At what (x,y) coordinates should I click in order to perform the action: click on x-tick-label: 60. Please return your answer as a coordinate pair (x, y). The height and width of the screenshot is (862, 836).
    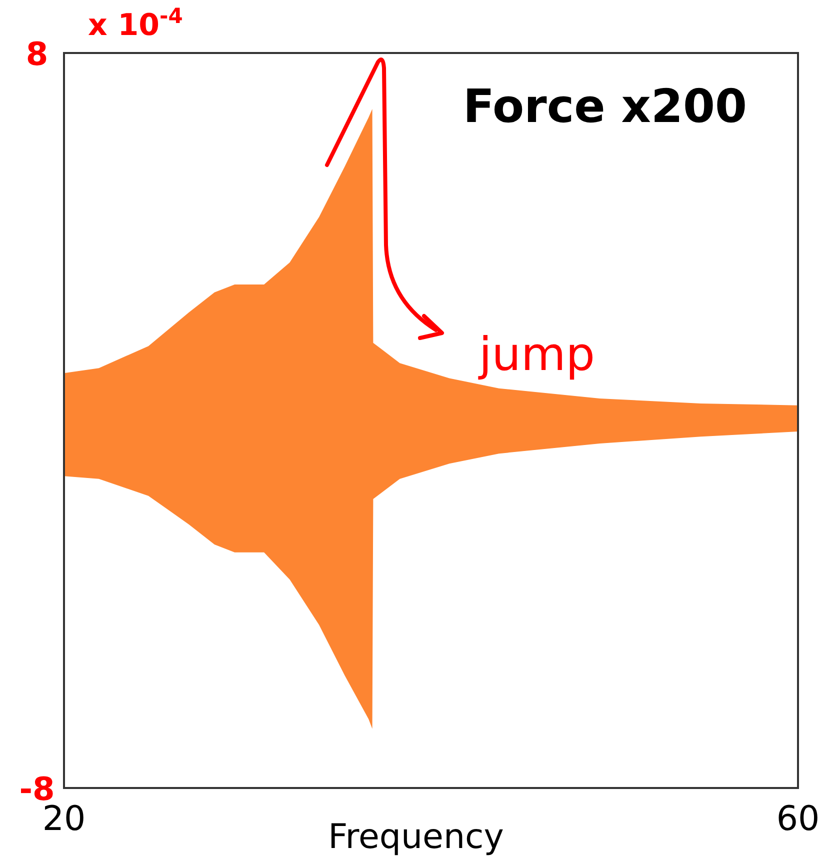
    Looking at the image, I should click on (798, 819).